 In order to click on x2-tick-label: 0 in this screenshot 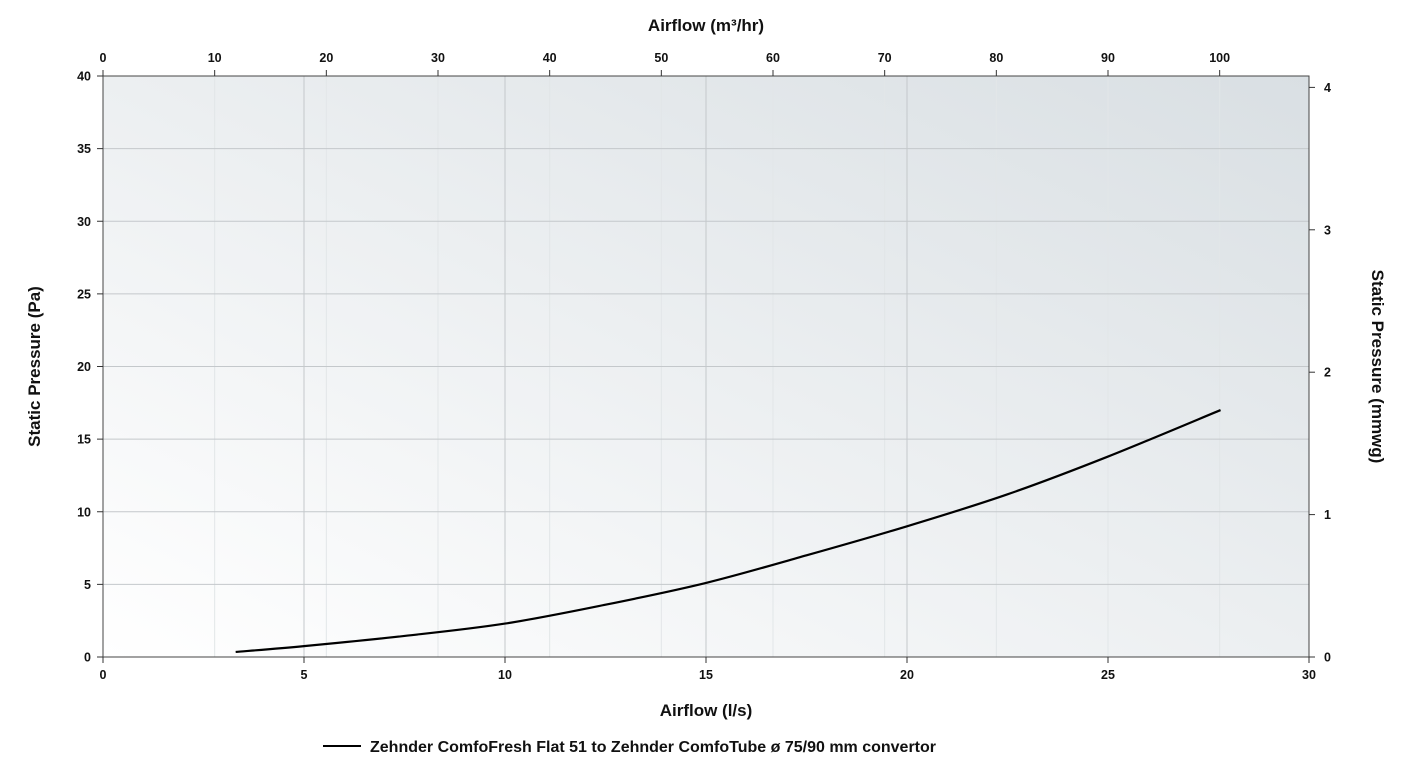, I will do `click(103, 58)`.